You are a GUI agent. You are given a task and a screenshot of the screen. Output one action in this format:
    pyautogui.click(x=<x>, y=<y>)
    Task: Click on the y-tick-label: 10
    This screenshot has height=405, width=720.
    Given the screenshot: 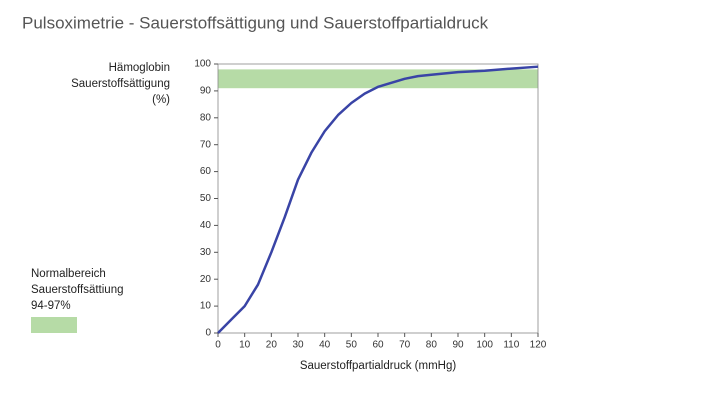 What is the action you would take?
    pyautogui.click(x=206, y=306)
    